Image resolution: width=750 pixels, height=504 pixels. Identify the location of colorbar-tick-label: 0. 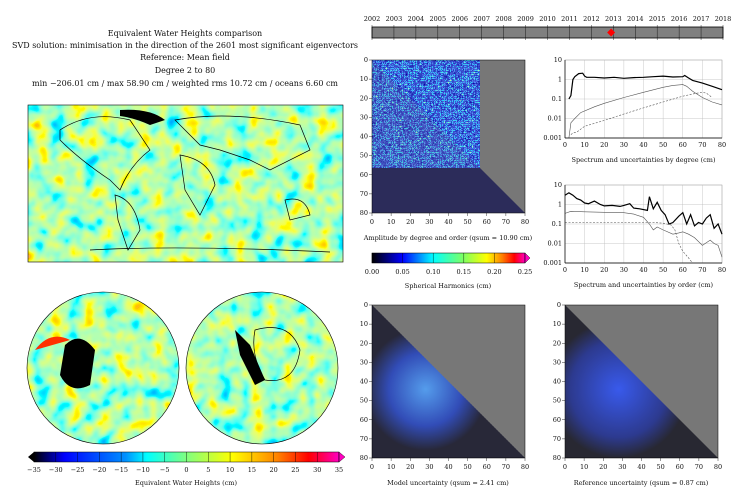
(186, 470).